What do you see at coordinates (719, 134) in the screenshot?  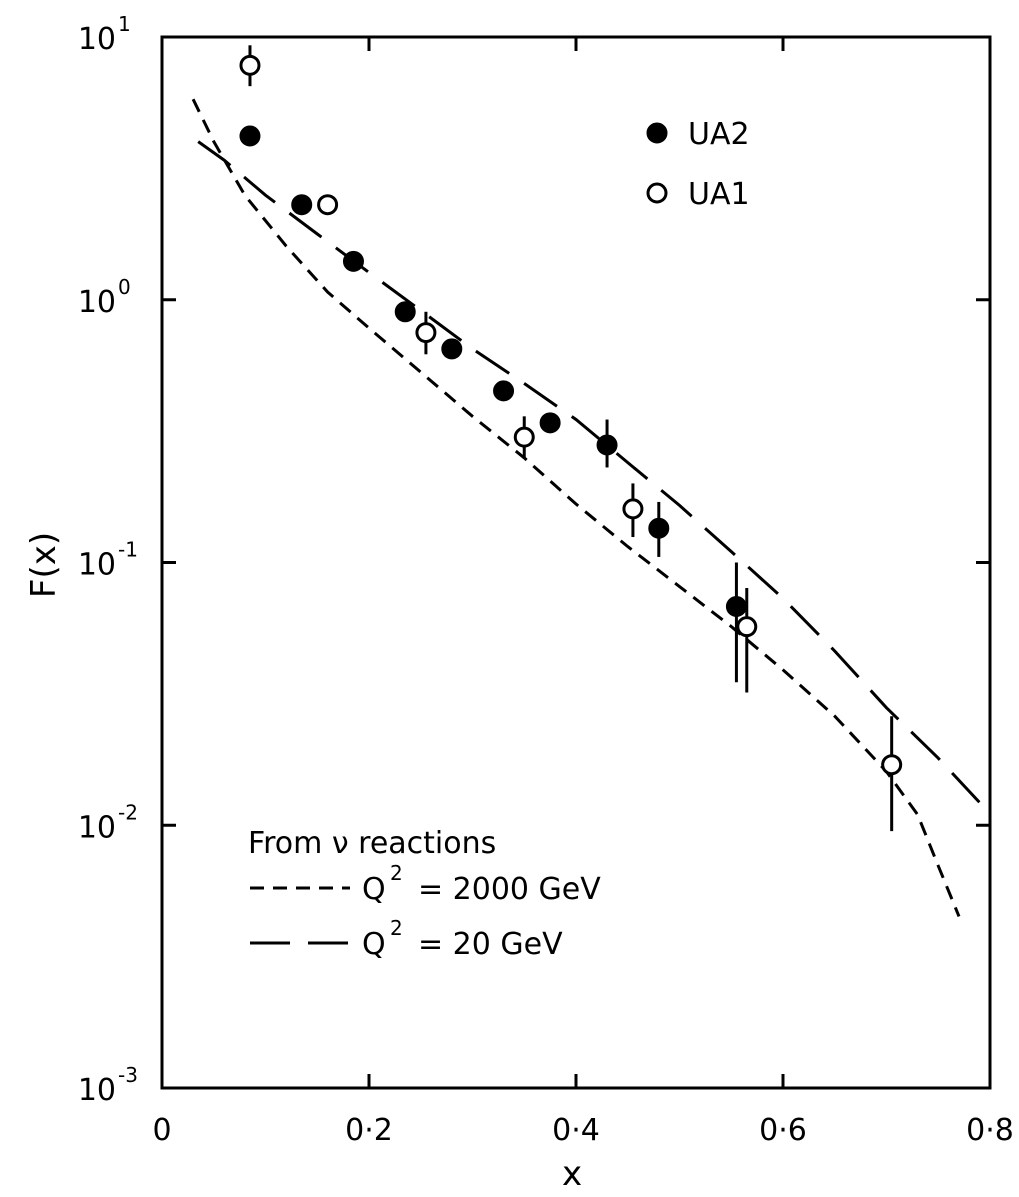 I see `legend-ua2-label: UA2` at bounding box center [719, 134].